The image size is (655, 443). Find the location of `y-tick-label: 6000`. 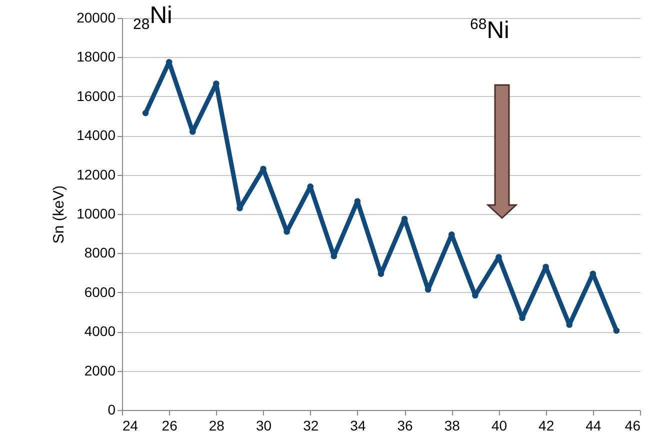

y-tick-label: 6000 is located at coordinates (100, 292).